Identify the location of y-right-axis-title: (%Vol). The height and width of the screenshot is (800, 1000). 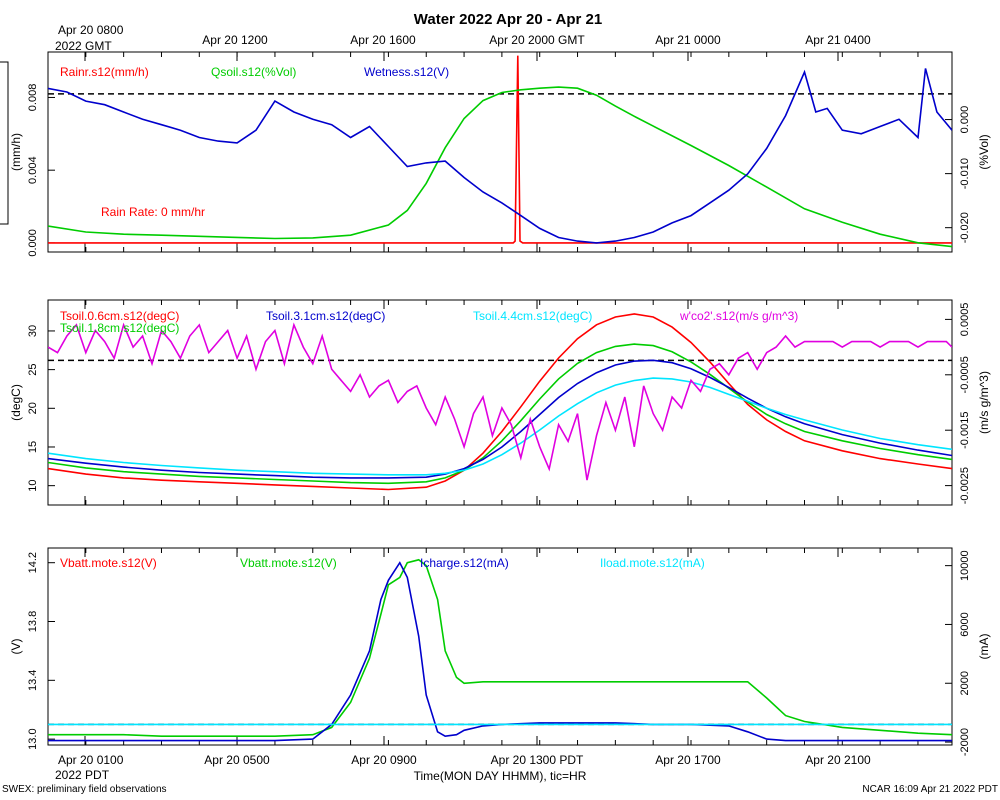
(984, 151).